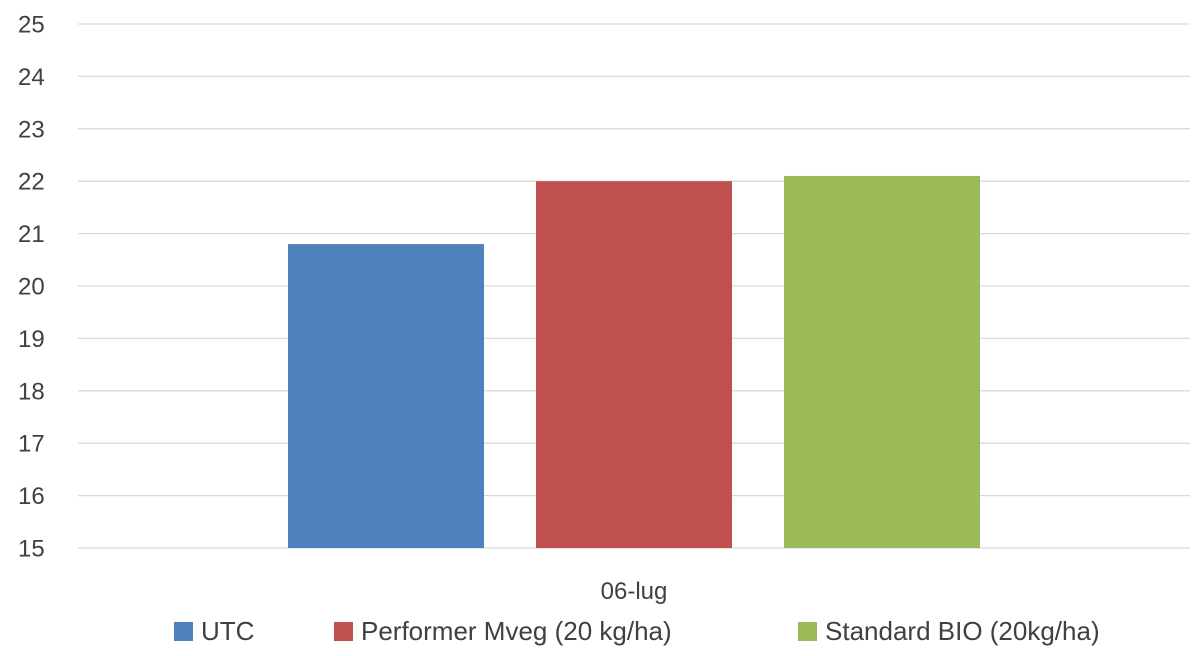  I want to click on legend-label: Performer Mveg (20 kg/ha), so click(516, 631).